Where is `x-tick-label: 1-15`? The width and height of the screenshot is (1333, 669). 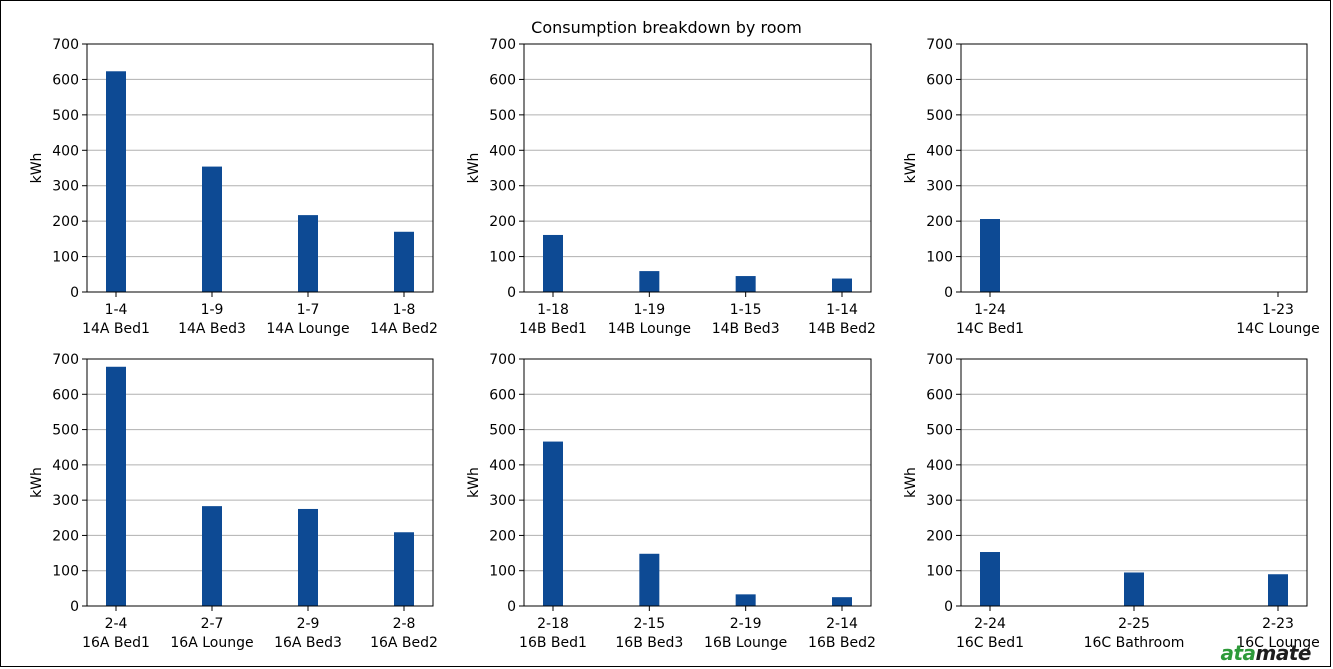
x-tick-label: 1-15 is located at coordinates (746, 310).